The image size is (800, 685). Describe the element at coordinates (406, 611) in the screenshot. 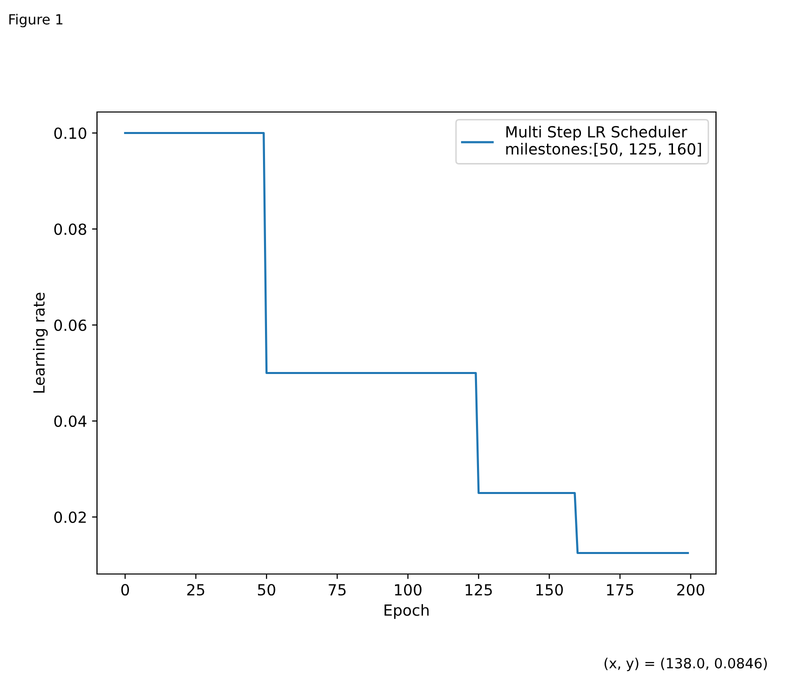

I see `x-axis-title: Epoch` at that location.